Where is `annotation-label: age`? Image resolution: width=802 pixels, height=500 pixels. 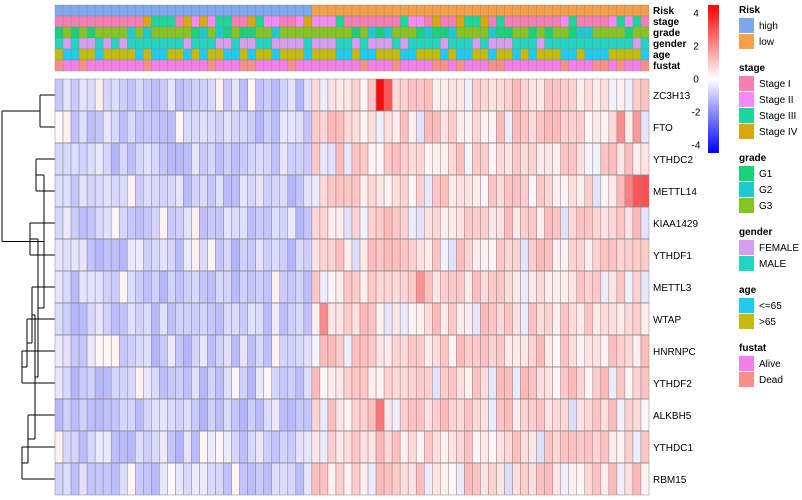 annotation-label: age is located at coordinates (662, 55).